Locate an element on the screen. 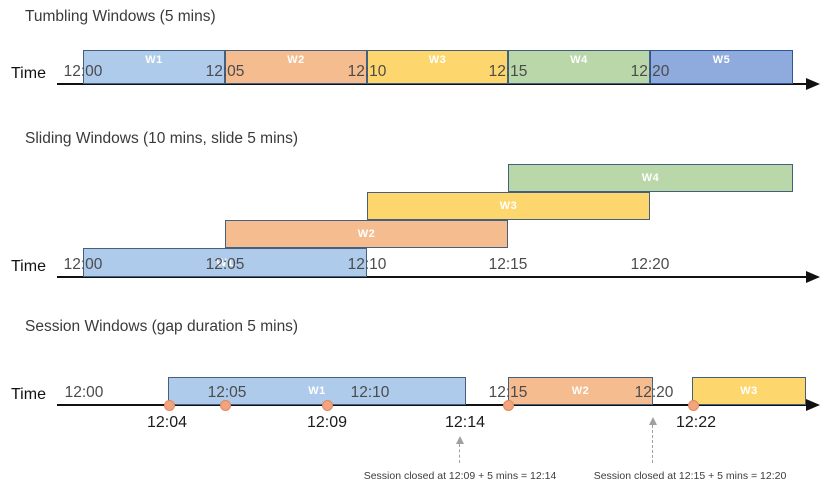  window-label: W5 is located at coordinates (721, 60).